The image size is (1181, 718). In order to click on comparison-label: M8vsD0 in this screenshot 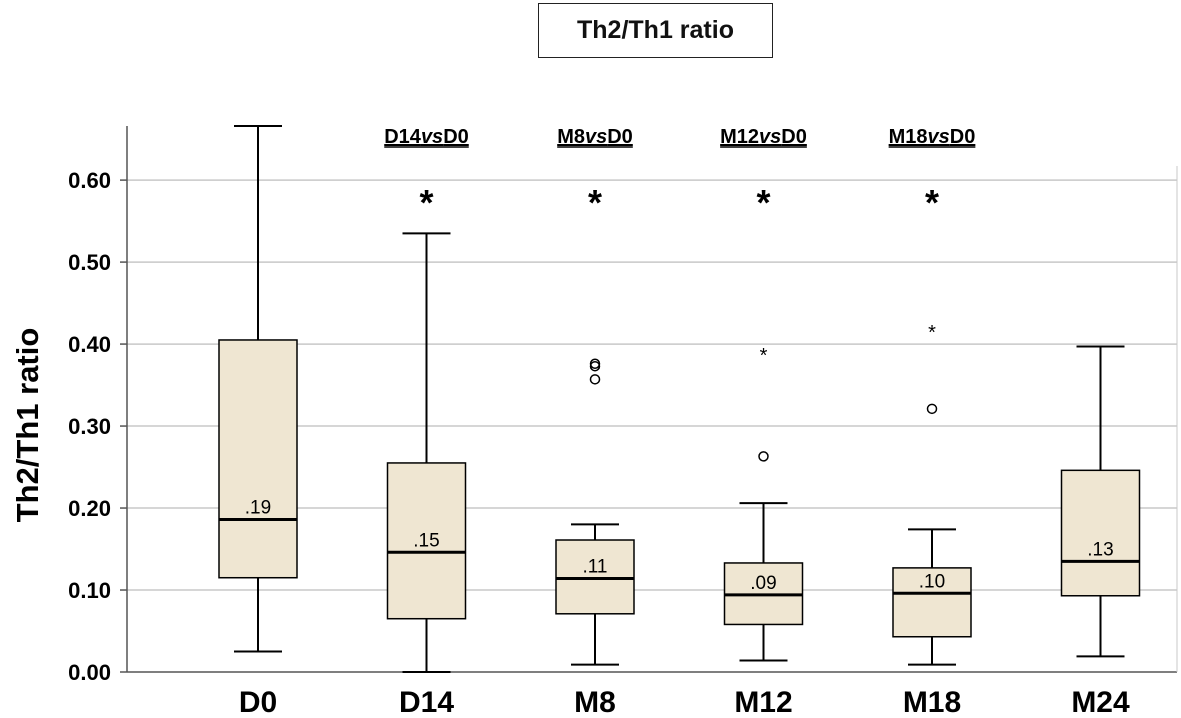, I will do `click(595, 137)`.